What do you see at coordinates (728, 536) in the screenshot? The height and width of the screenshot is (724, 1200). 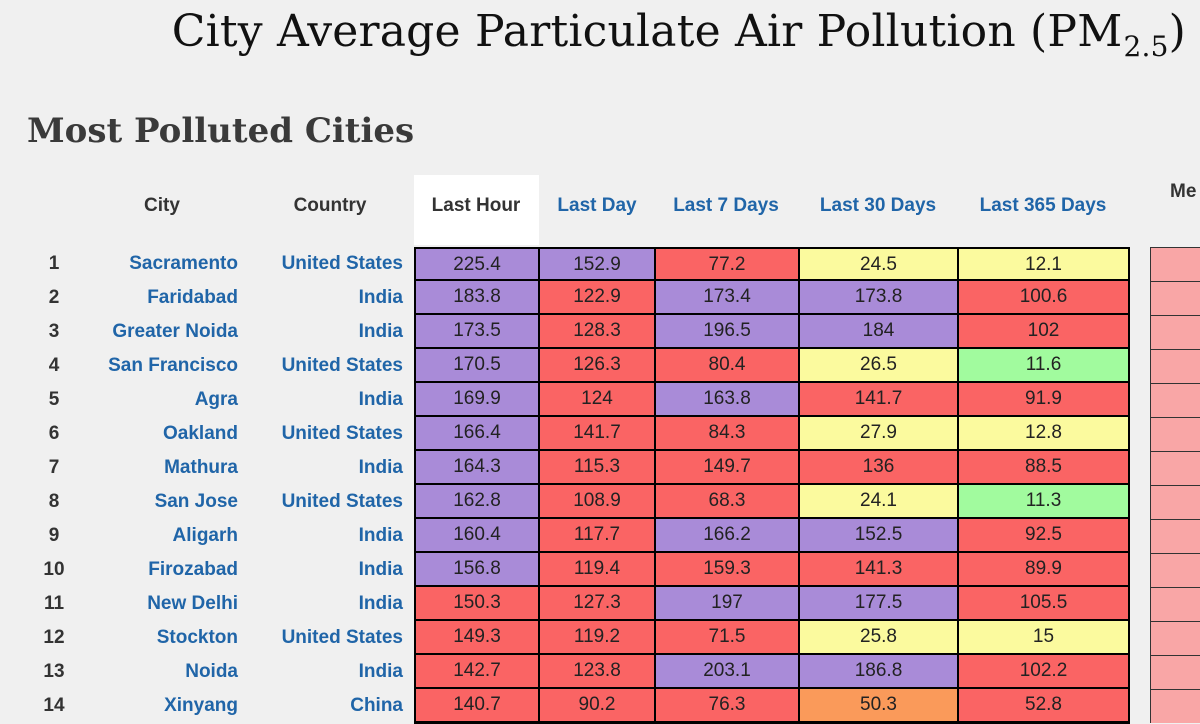 I see `pm25-value-cell: 166.2` at bounding box center [728, 536].